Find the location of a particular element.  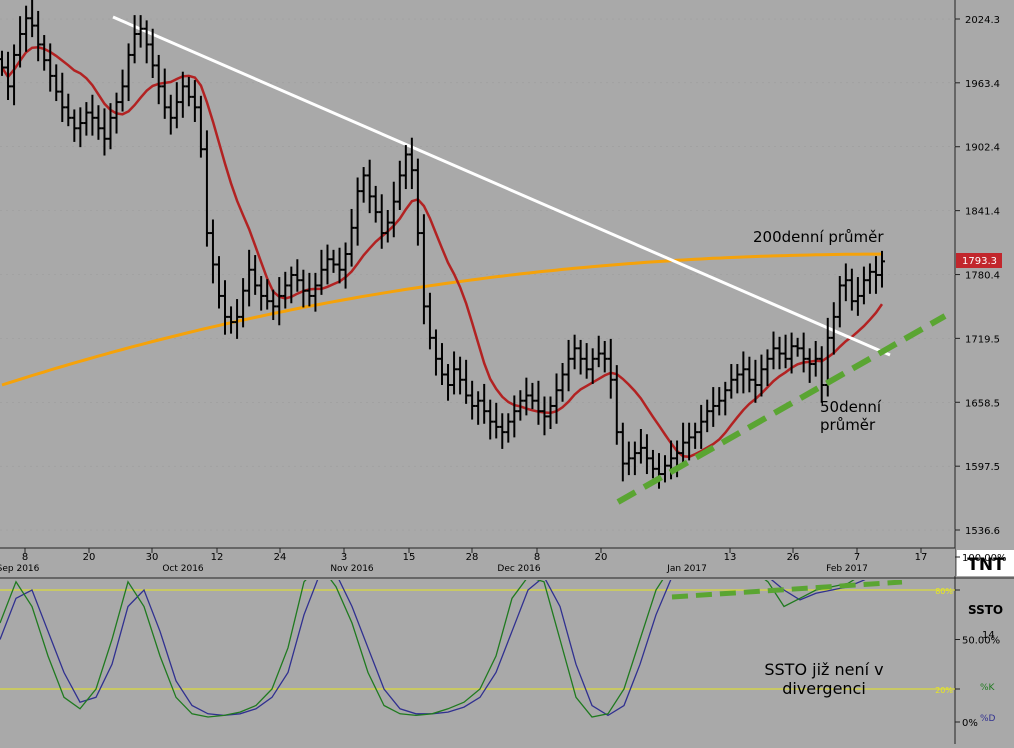

last-price-label: 1793.3 is located at coordinates (979, 261).